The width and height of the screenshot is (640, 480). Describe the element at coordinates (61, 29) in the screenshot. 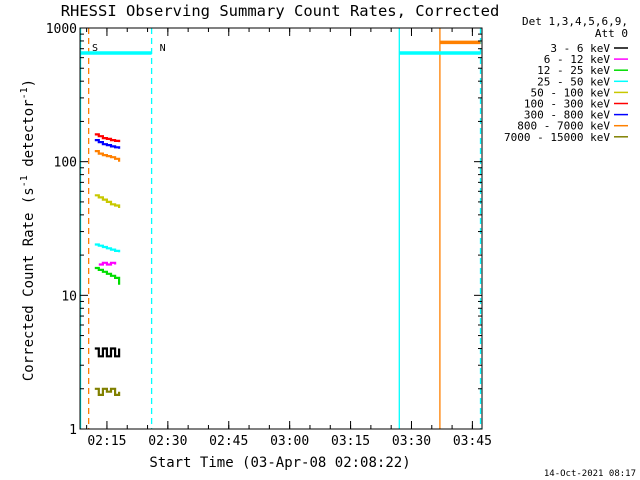

I see `y-tick-label: 1000` at that location.